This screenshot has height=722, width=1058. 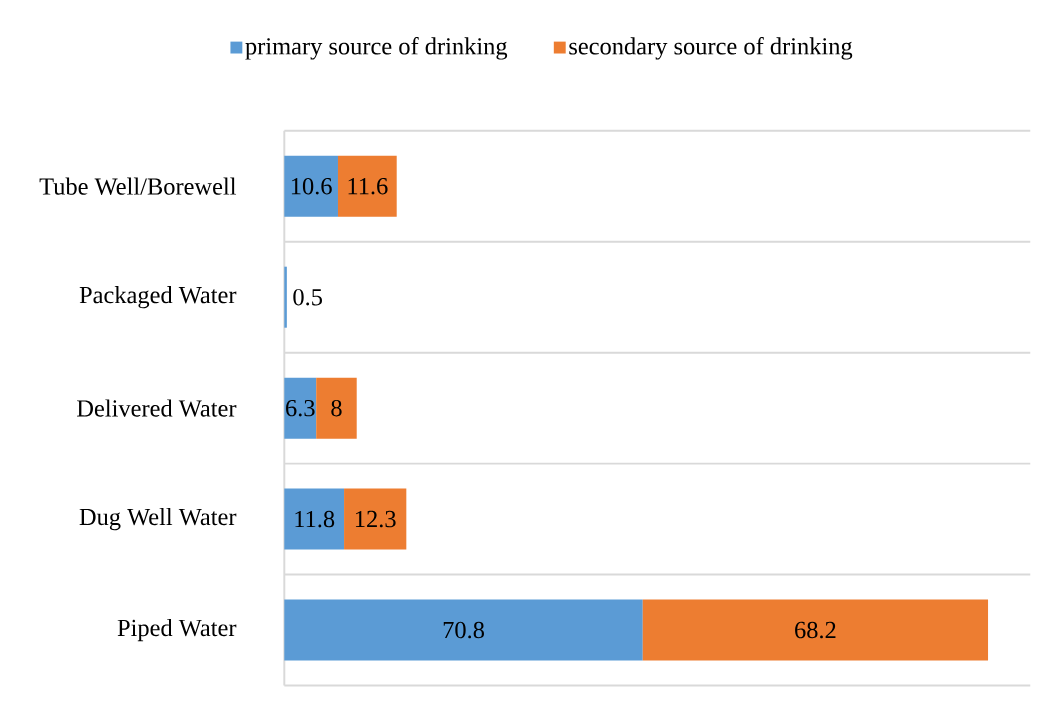 I want to click on data-label: 68.2, so click(x=815, y=630).